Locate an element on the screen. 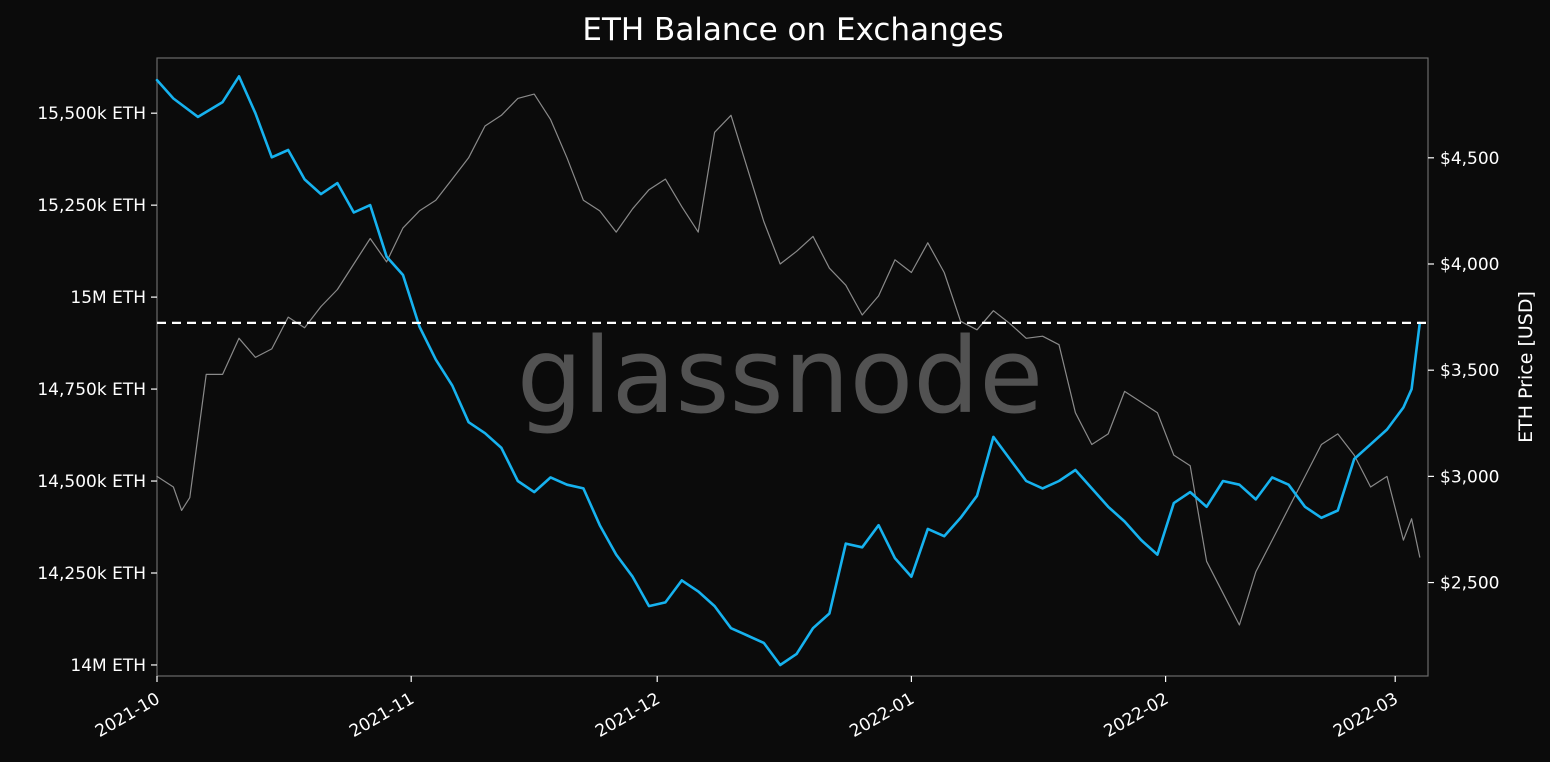 The width and height of the screenshot is (1550, 762). y-tick-label: 15,250k ETH is located at coordinates (91, 206).